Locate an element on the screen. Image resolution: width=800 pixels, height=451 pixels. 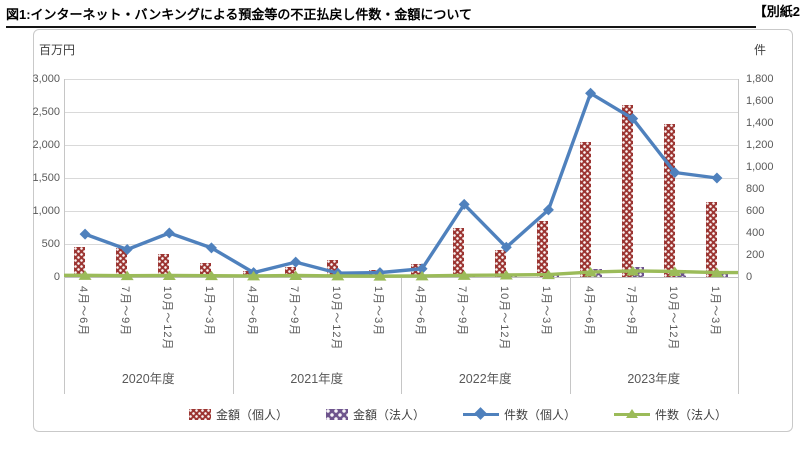
left-axis-tick: 1,500 is located at coordinates (46, 178).